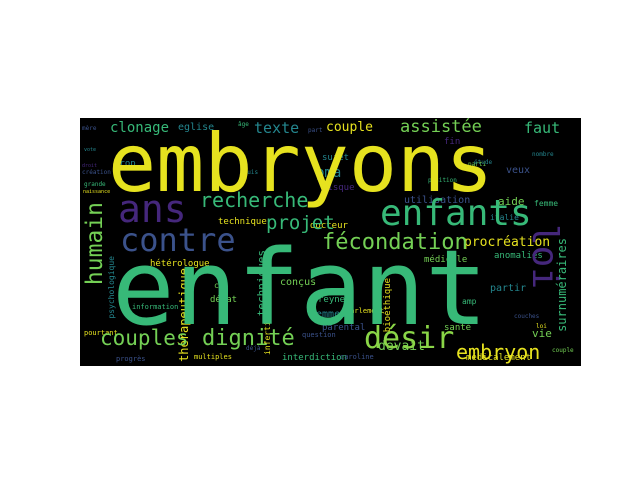 This screenshot has width=640, height=480. I want to click on word-embryons: embryons, so click(301, 164).